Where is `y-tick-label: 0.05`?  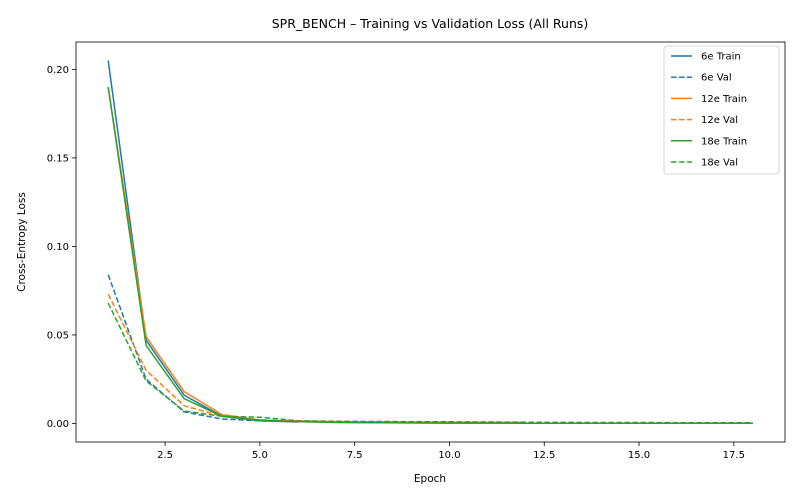 y-tick-label: 0.05 is located at coordinates (58, 335).